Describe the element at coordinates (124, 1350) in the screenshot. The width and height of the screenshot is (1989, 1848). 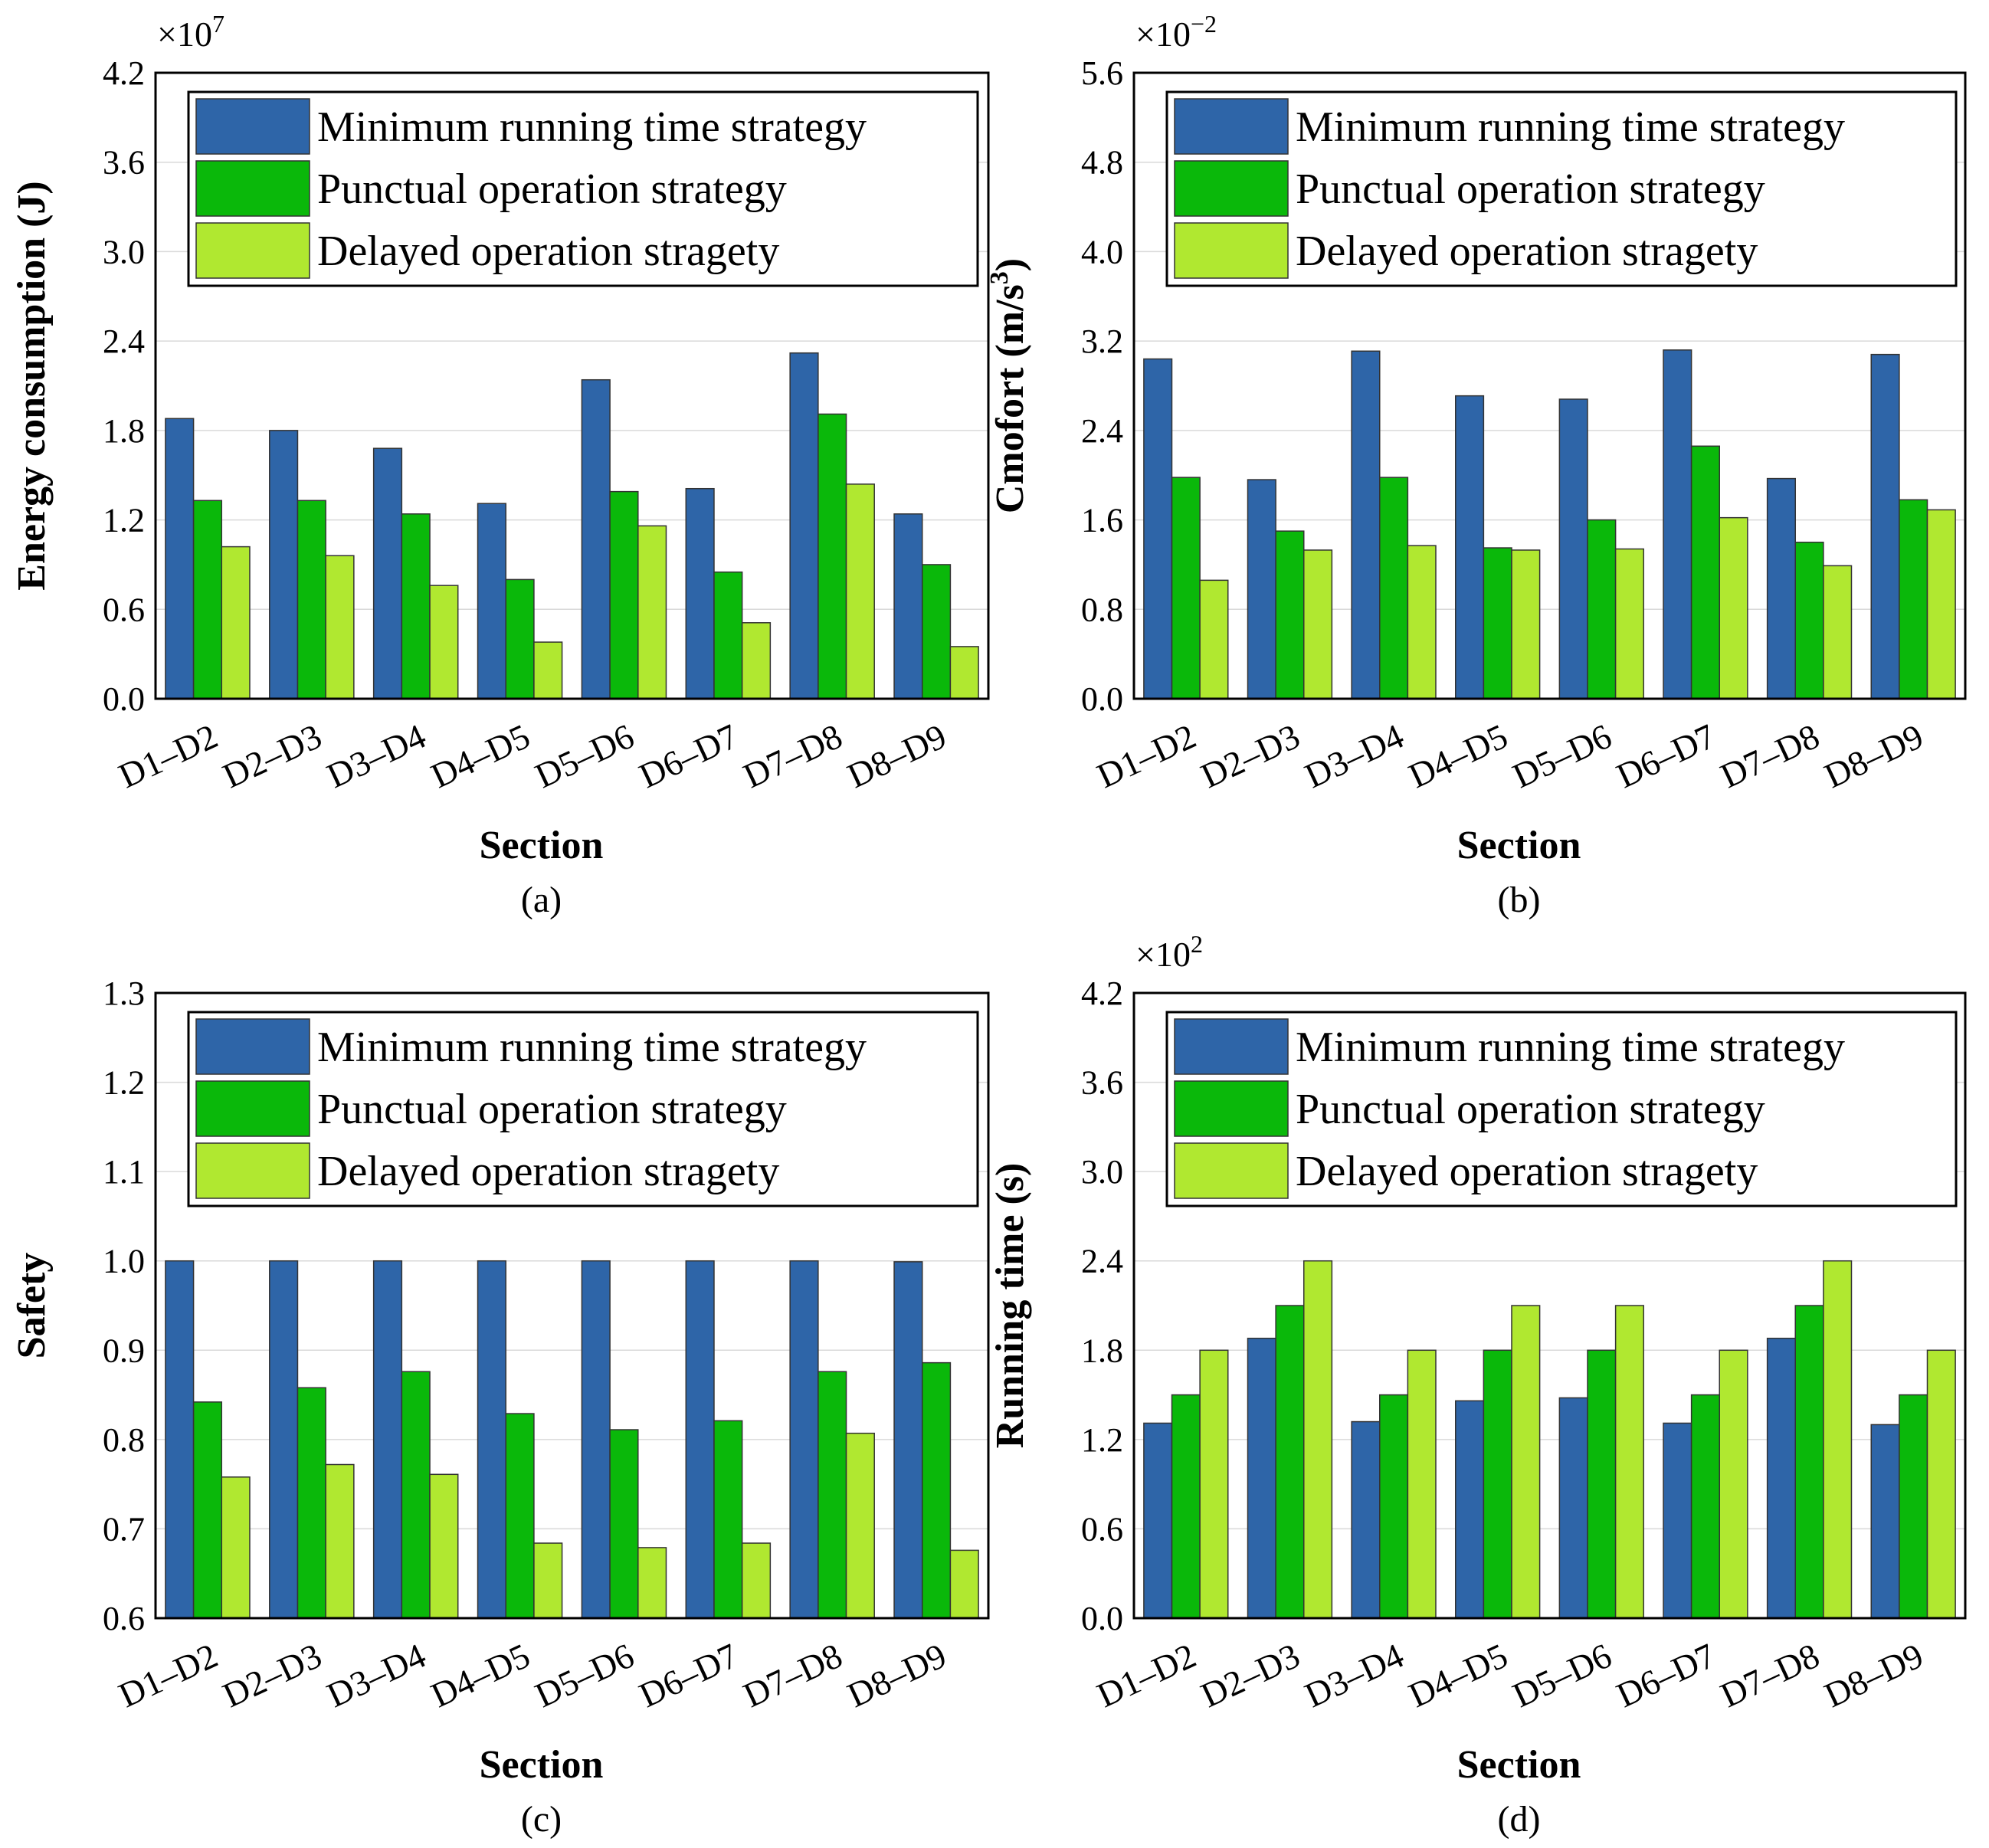
I see `y-tick-label: 0.9` at that location.